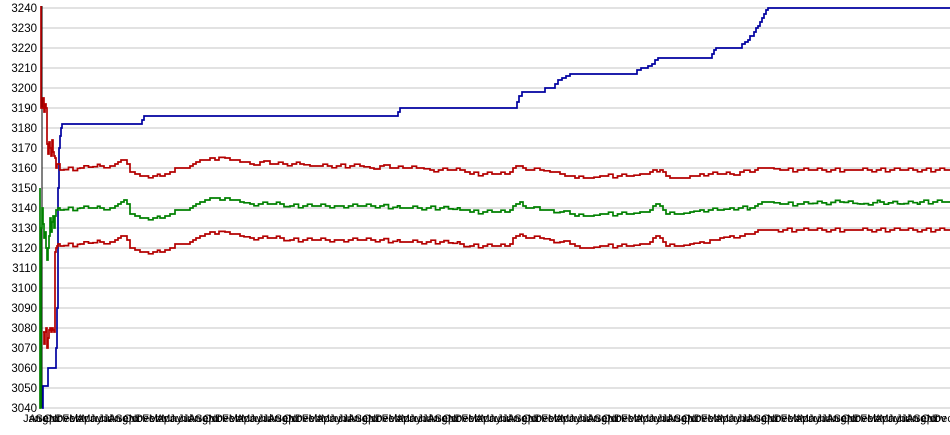 This screenshot has width=950, height=435. What do you see at coordinates (24, 269) in the screenshot?
I see `svg-text: 3110` at bounding box center [24, 269].